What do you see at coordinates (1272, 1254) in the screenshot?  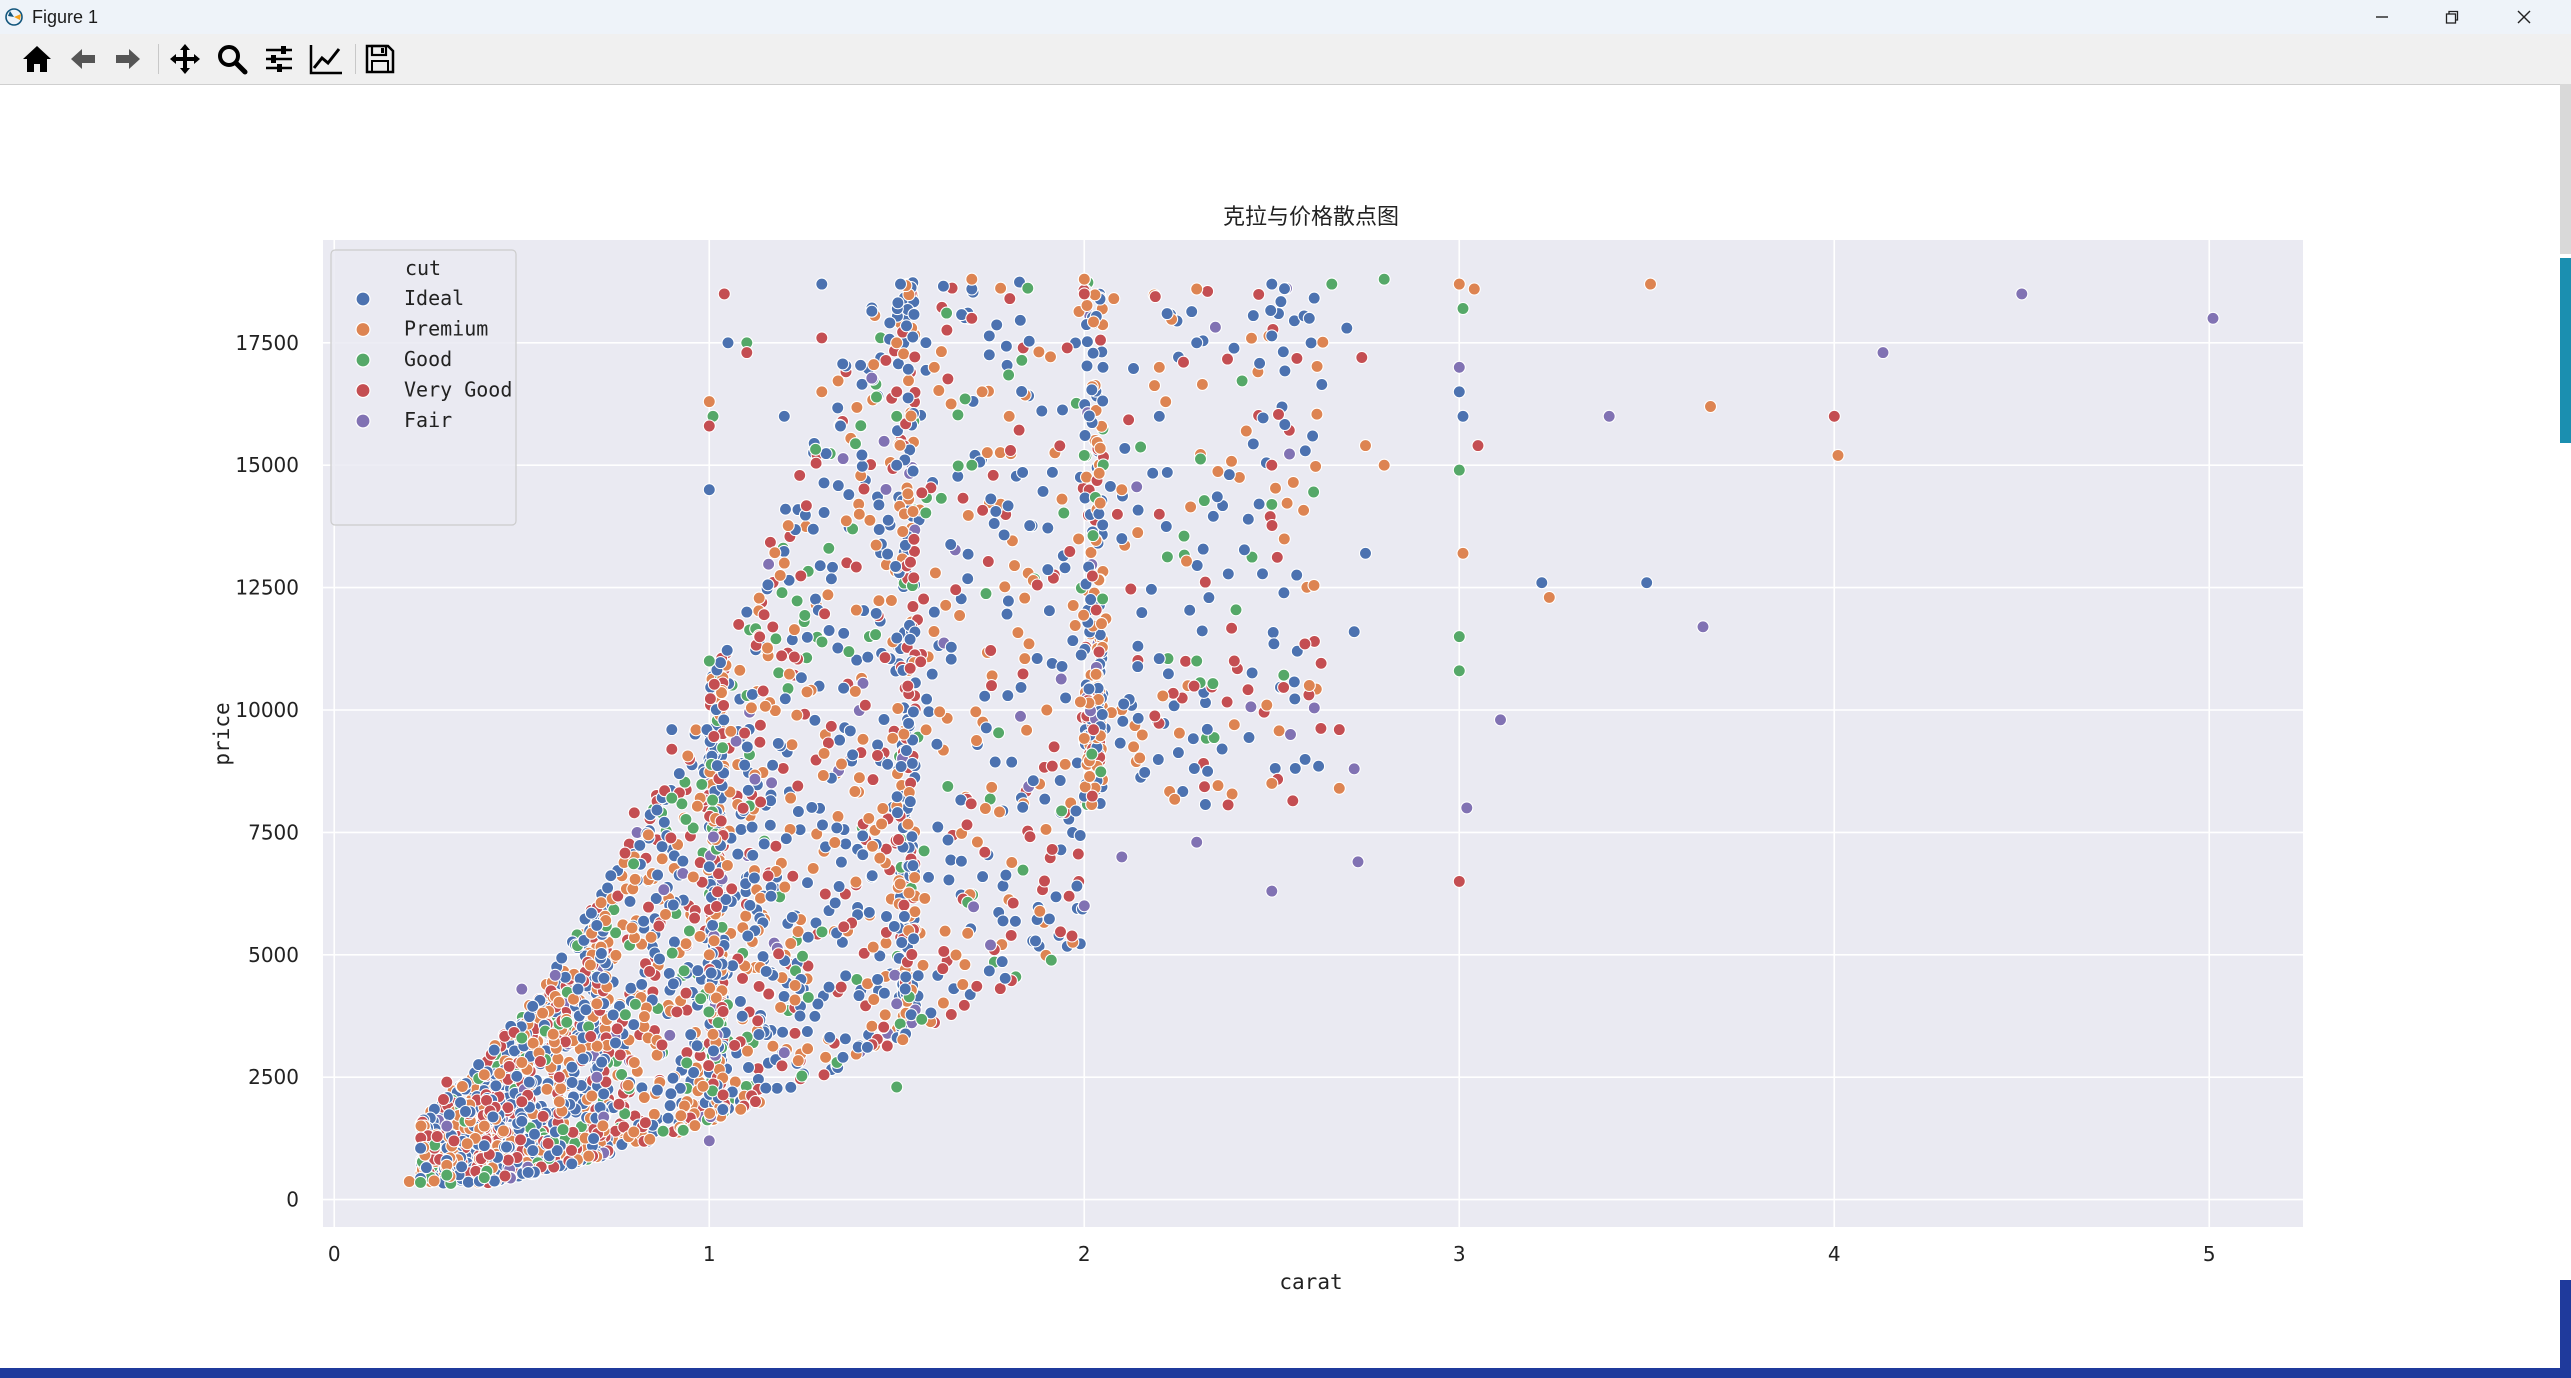 I see `x-tick-labels: 0 1 2 3 4 5` at bounding box center [1272, 1254].